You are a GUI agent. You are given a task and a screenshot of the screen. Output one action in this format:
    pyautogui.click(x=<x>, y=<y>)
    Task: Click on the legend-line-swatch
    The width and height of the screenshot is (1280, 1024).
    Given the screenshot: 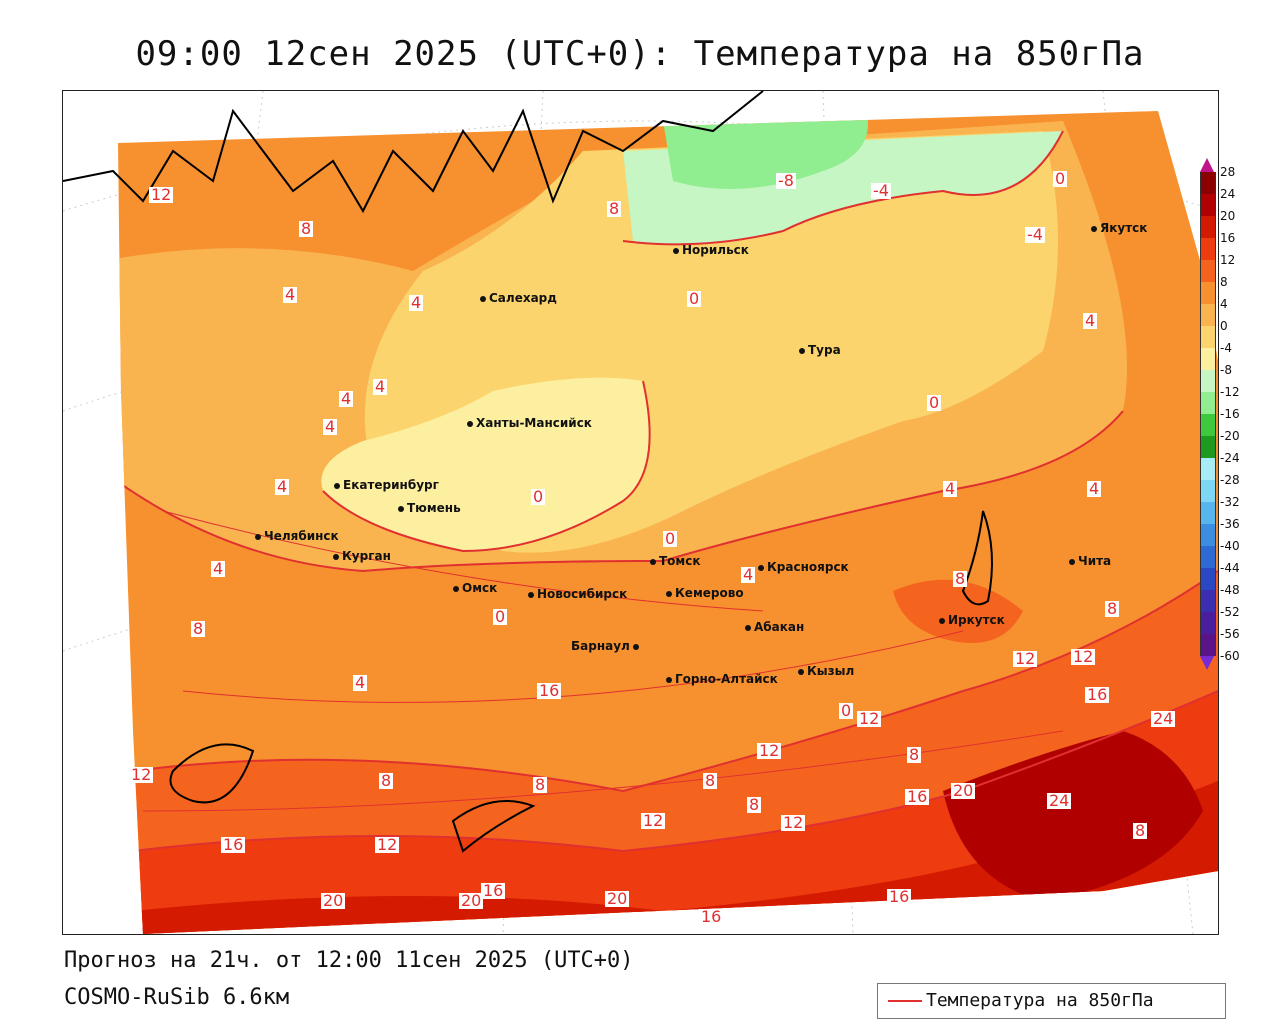 What is the action you would take?
    pyautogui.click(x=905, y=1001)
    